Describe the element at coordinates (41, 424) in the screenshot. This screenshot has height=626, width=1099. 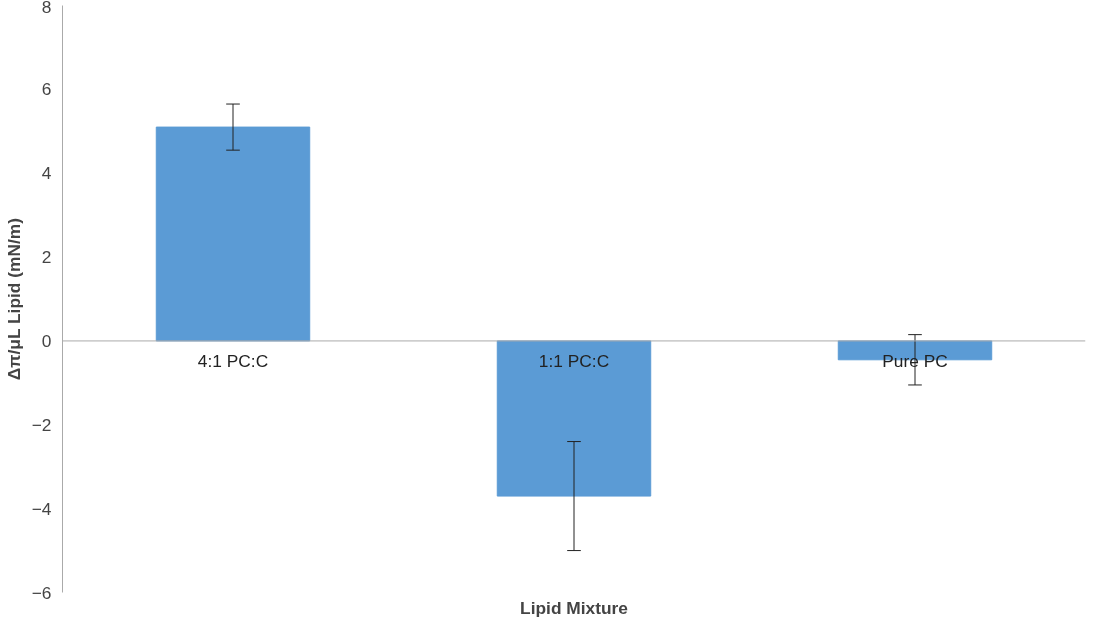
I see `y-tick-label: −2` at that location.